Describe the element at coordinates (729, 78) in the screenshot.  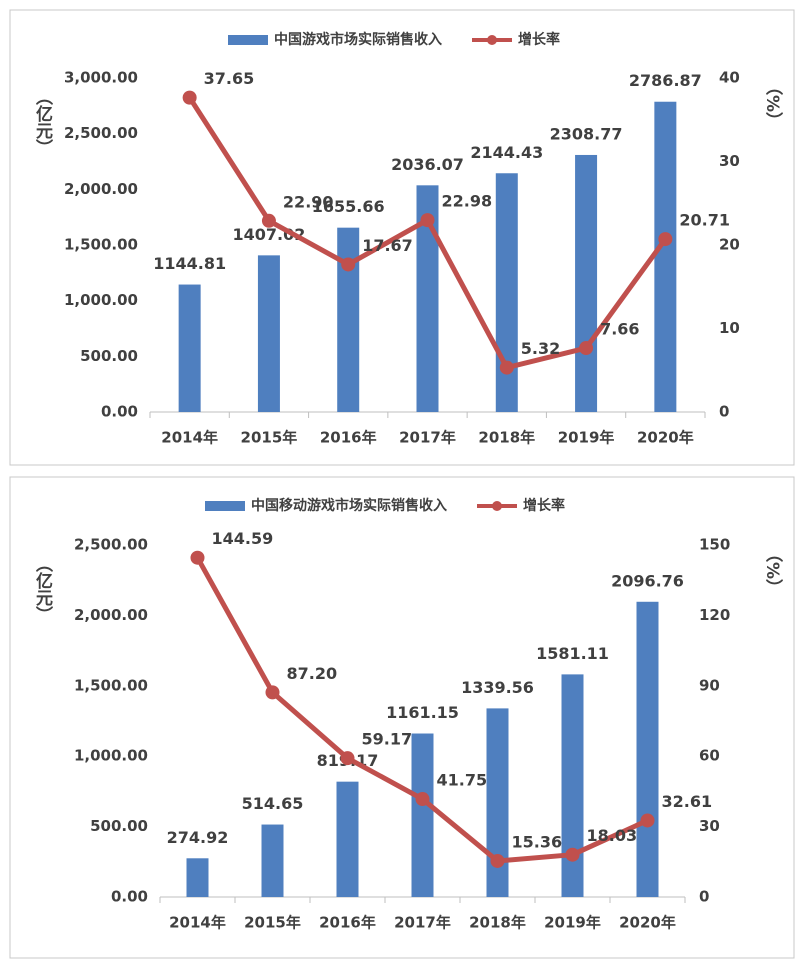
I see `y2-tick-label: 40` at that location.